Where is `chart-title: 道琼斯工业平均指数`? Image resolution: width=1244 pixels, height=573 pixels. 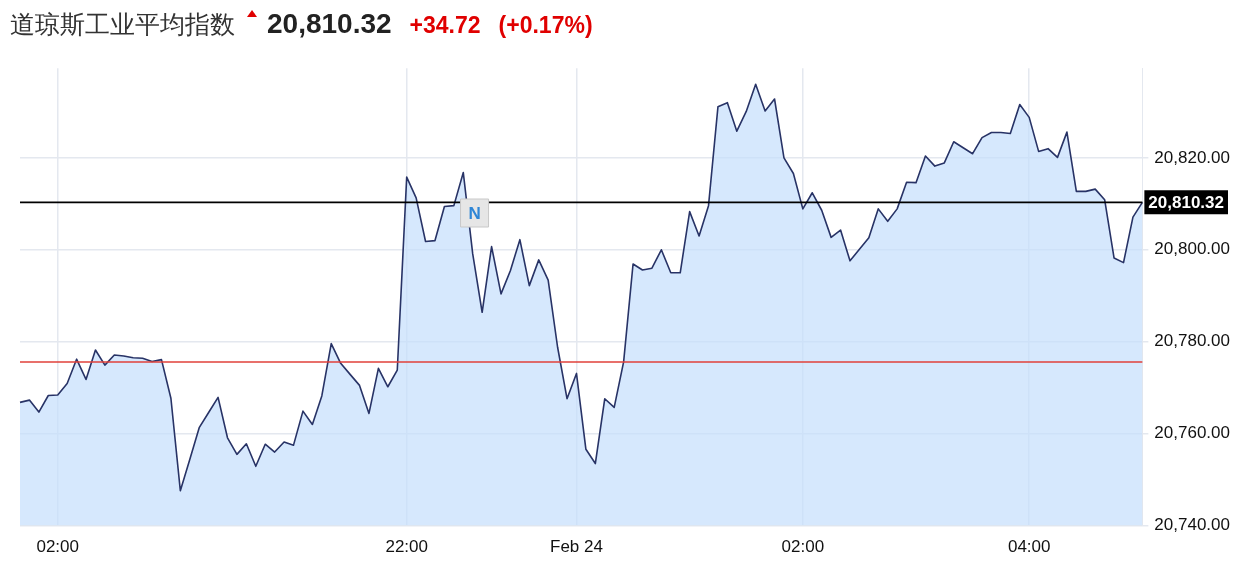
chart-title: 道琼斯工业平均指数 is located at coordinates (122, 25).